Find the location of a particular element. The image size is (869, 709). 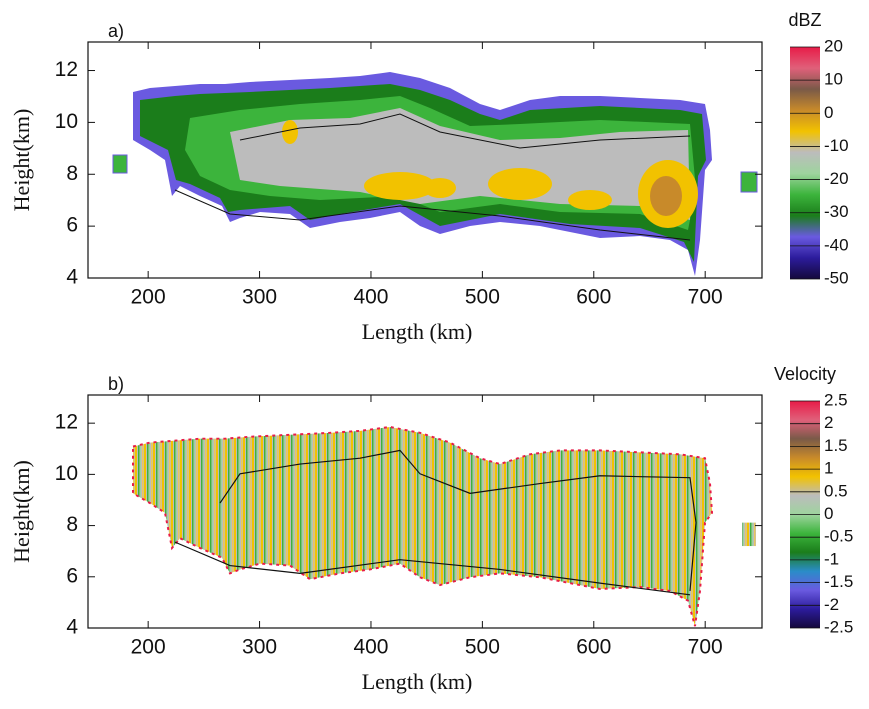

colorbar-title: dBZ is located at coordinates (804, 20).